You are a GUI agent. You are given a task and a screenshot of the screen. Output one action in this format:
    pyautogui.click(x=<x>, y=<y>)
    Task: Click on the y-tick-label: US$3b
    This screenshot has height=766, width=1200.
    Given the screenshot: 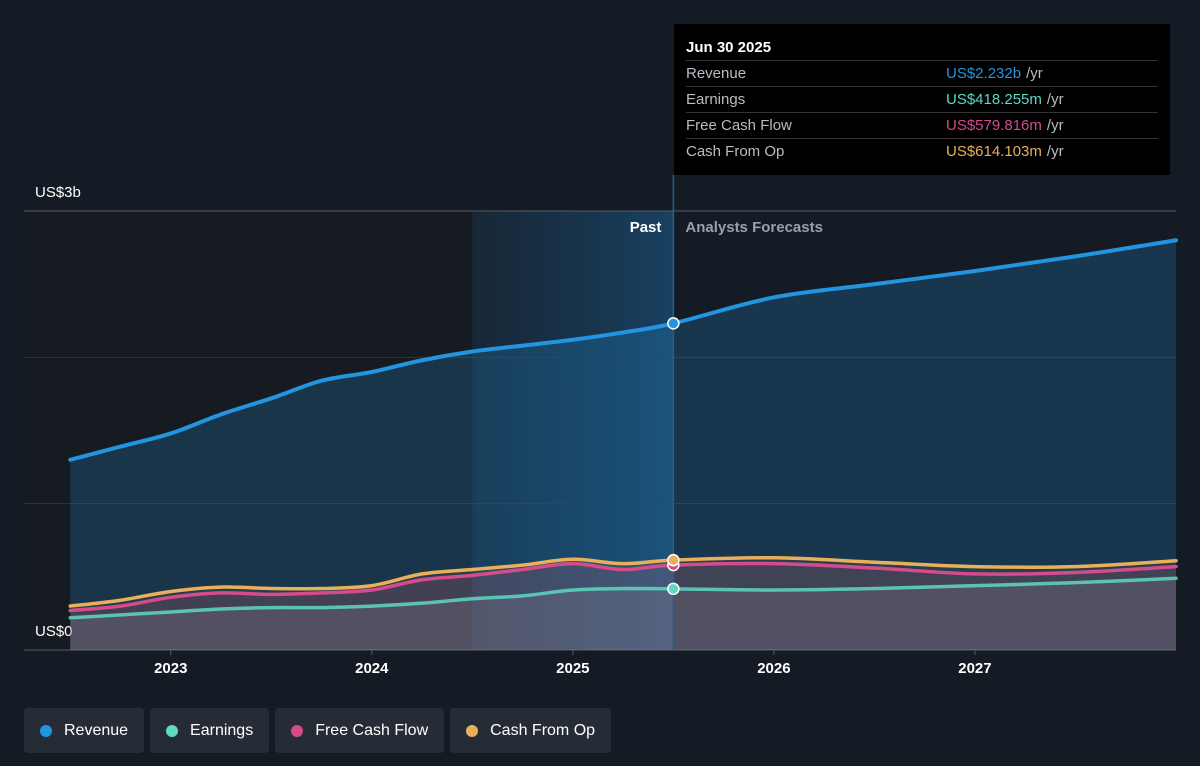 What is the action you would take?
    pyautogui.click(x=58, y=192)
    